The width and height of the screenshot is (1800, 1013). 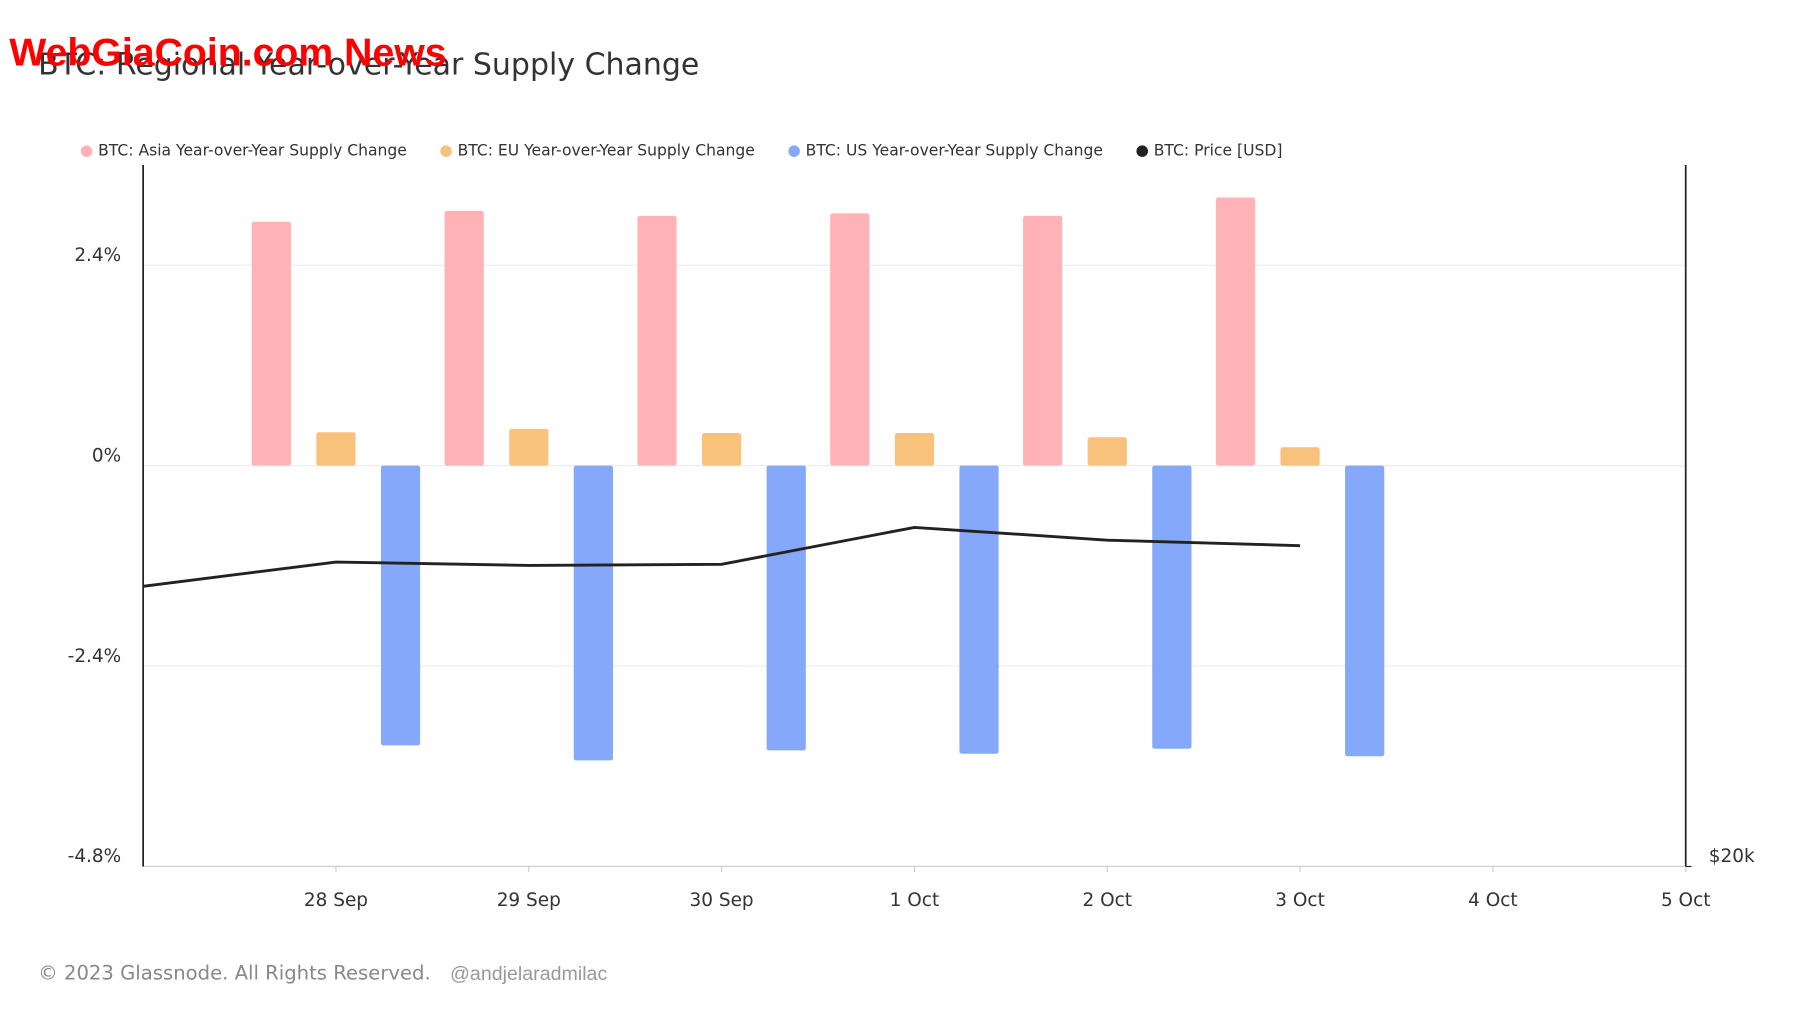 I want to click on footer: © 2023 Glassnode. All Rights Reserved., so click(x=234, y=972).